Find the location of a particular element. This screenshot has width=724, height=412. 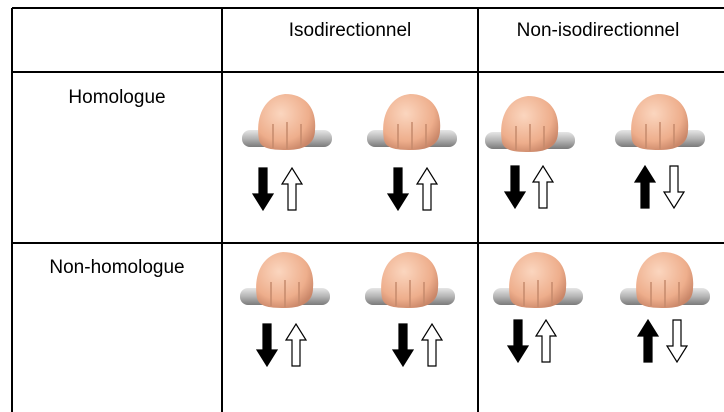

row-header: Homologue is located at coordinates (116, 97).